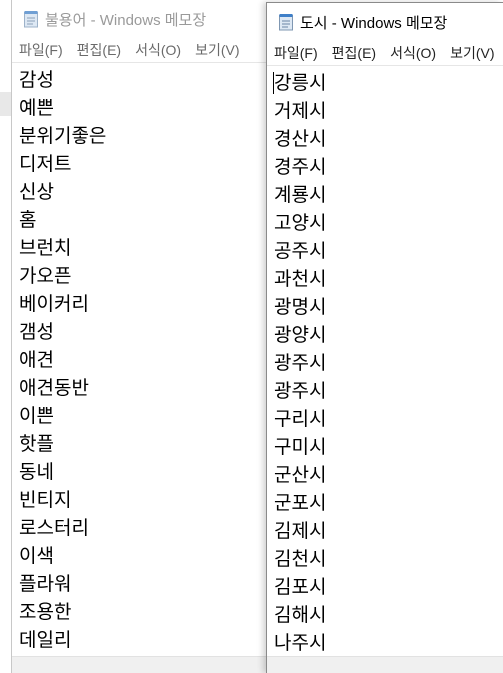  I want to click on title-bar: 불용어 - Windows 메모장, so click(142, 19).